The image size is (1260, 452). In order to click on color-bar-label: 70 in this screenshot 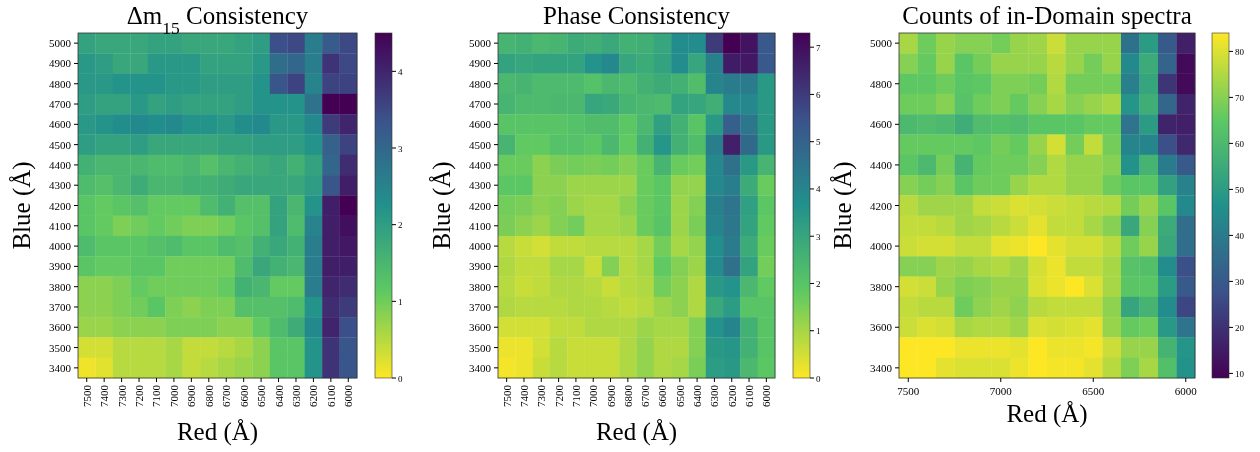, I will do `click(1240, 97)`.